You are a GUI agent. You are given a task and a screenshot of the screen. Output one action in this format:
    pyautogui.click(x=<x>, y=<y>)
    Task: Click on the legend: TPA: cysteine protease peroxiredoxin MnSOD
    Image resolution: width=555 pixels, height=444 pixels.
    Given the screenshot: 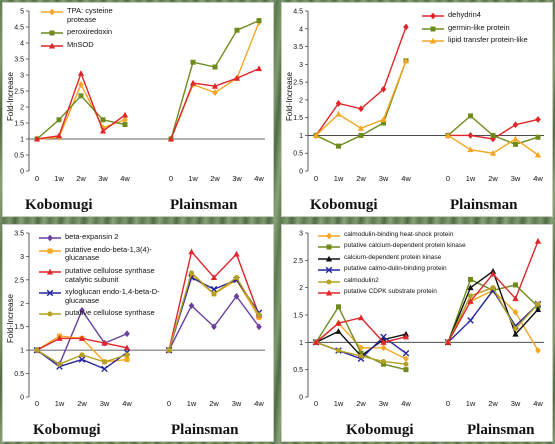 What is the action you would take?
    pyautogui.click(x=91, y=30)
    